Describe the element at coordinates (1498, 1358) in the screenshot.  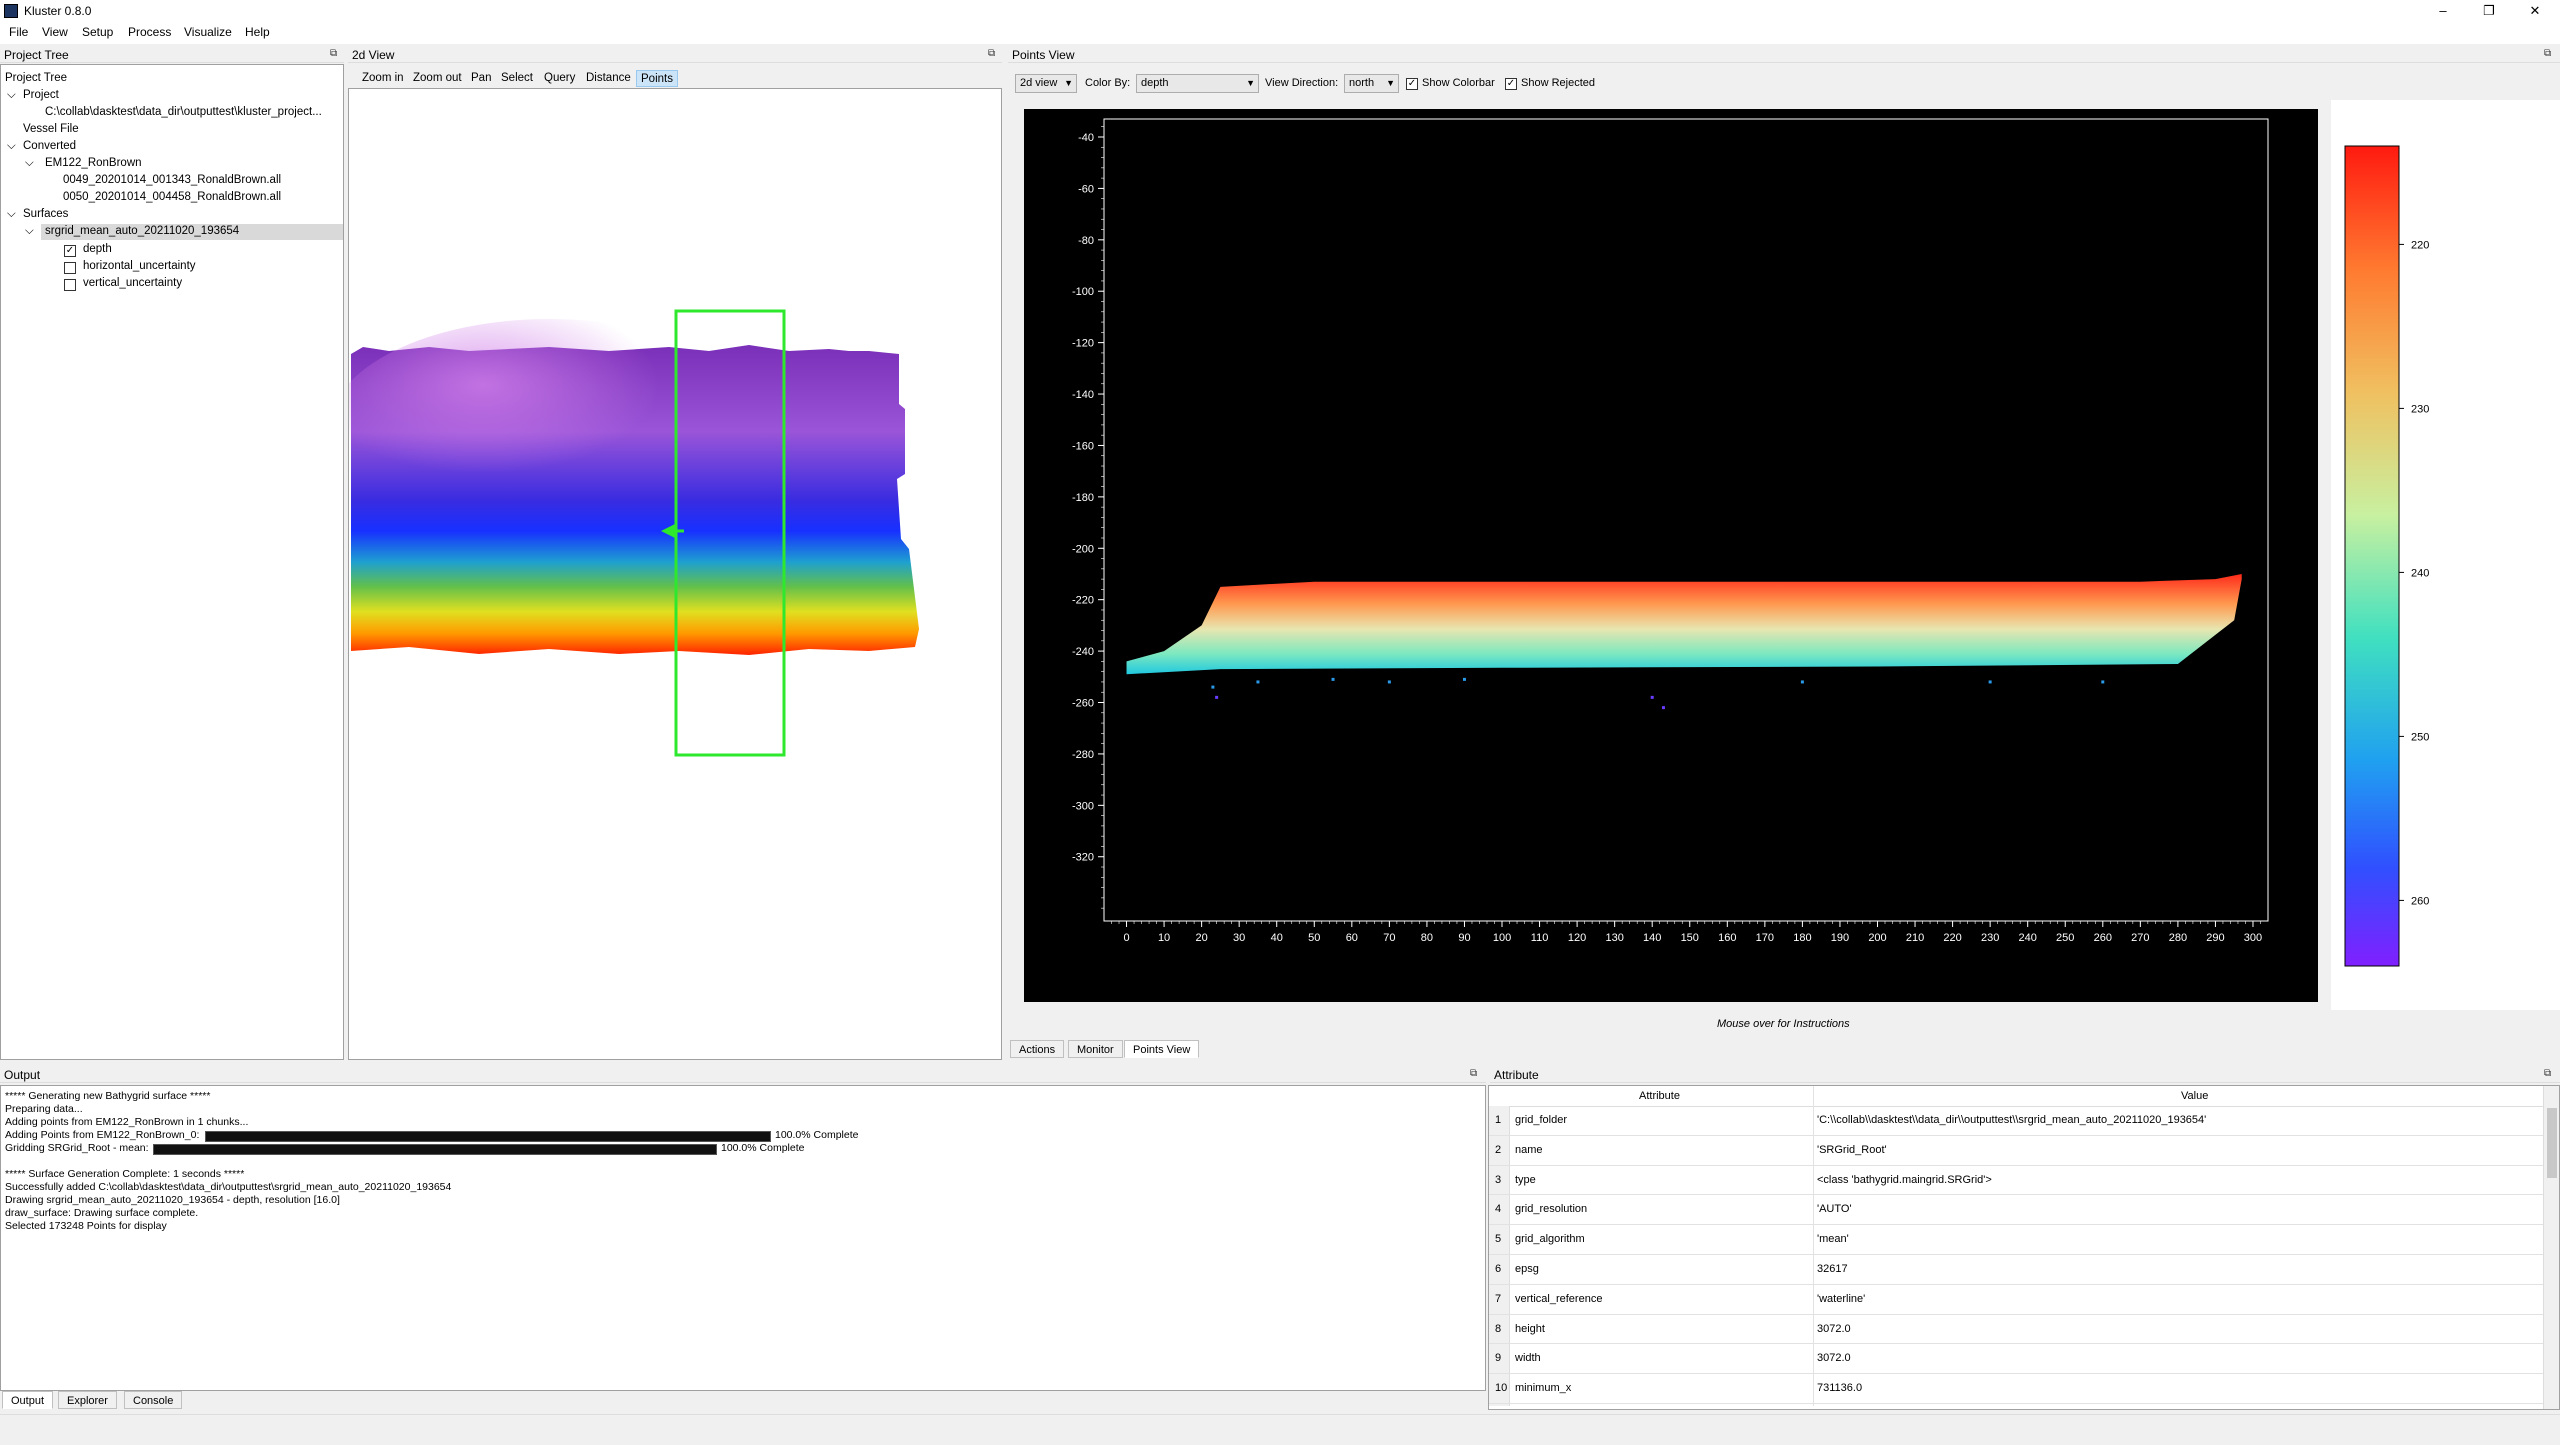
I see `row-number: 9` at that location.